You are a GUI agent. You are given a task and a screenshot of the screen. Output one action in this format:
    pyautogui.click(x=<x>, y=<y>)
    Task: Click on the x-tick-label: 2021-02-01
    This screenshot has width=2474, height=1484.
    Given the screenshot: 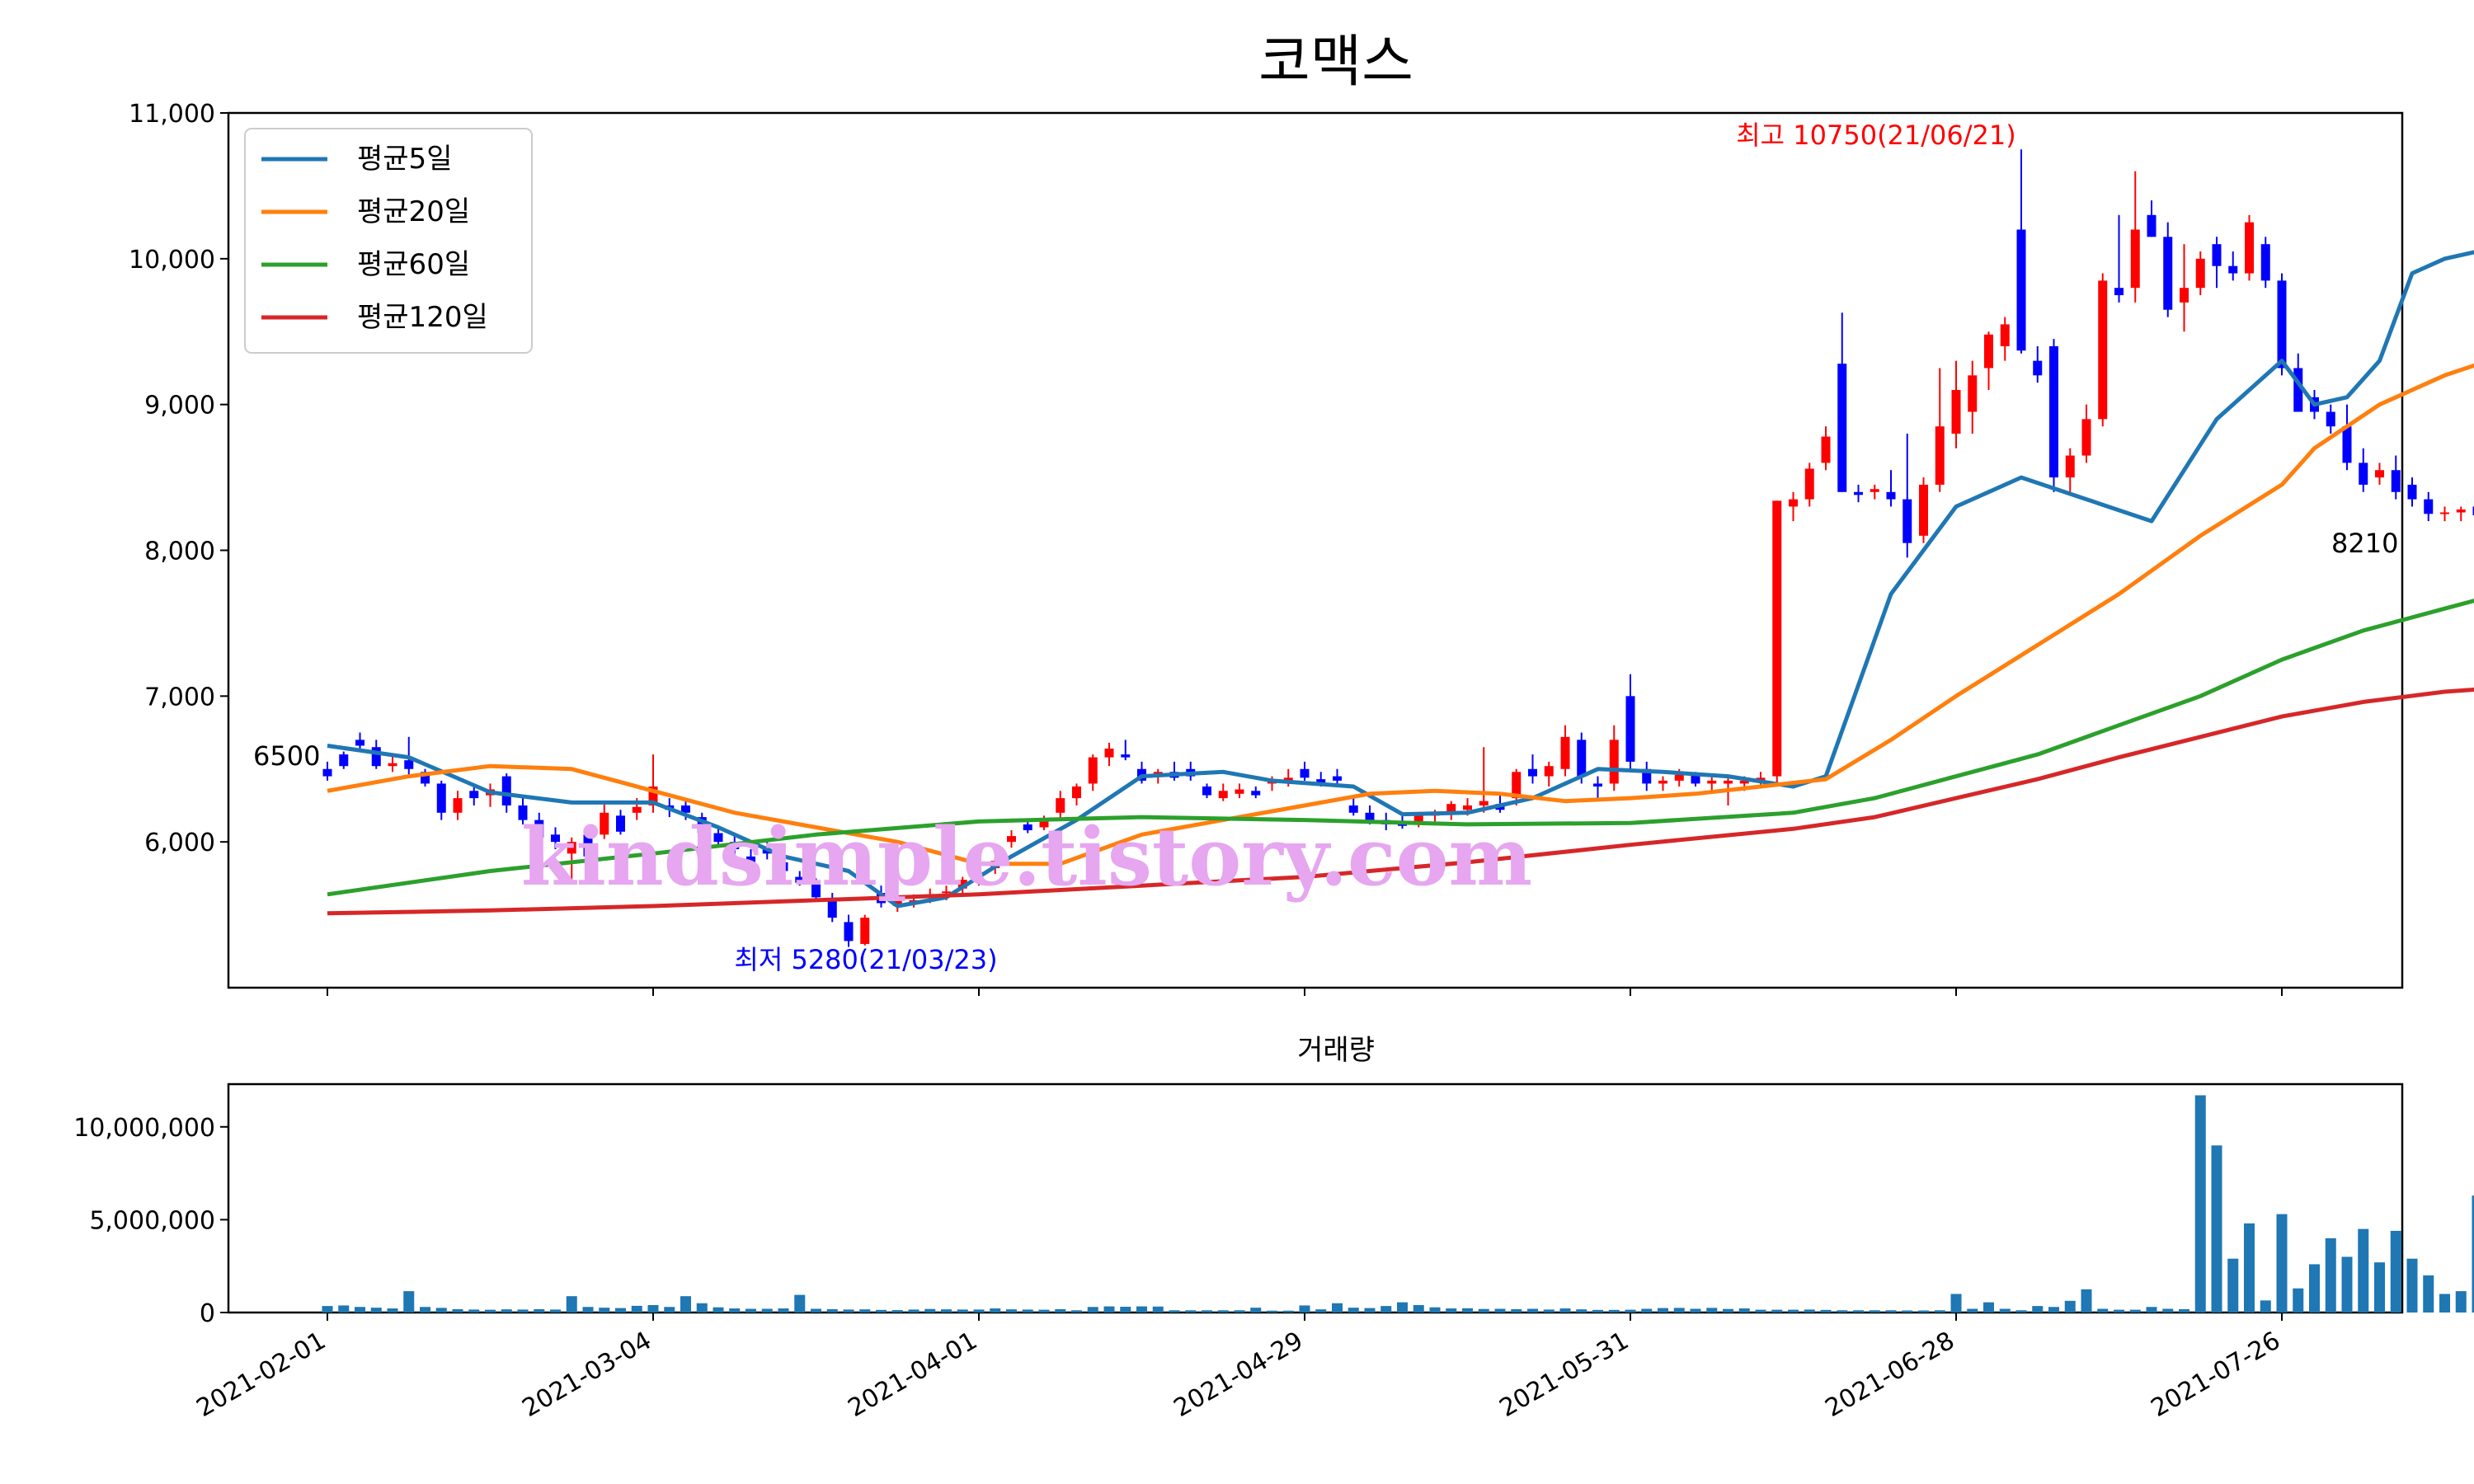 What is the action you would take?
    pyautogui.click(x=261, y=1375)
    